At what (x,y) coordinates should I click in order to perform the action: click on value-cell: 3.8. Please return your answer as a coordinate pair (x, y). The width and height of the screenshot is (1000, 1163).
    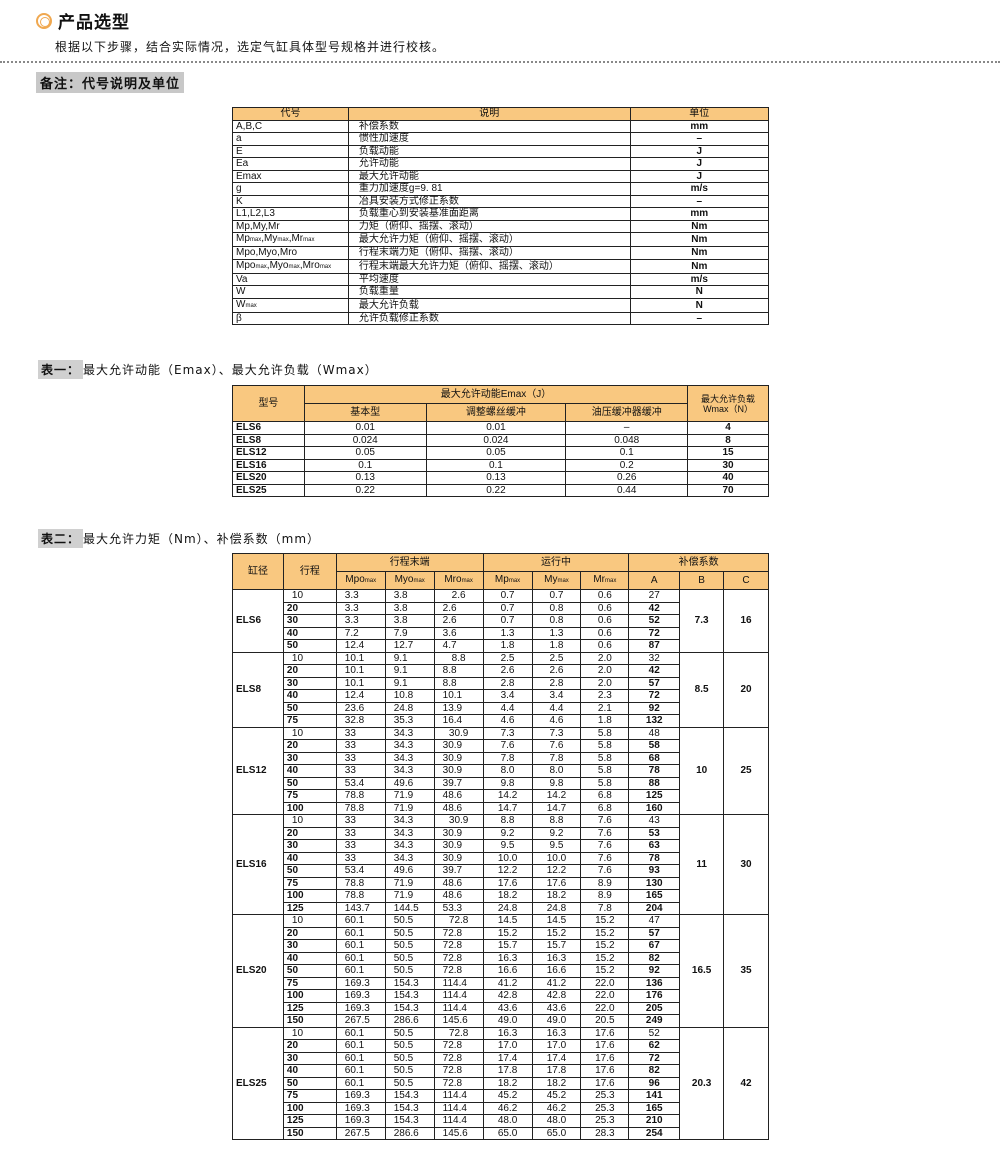
    Looking at the image, I should click on (409, 608).